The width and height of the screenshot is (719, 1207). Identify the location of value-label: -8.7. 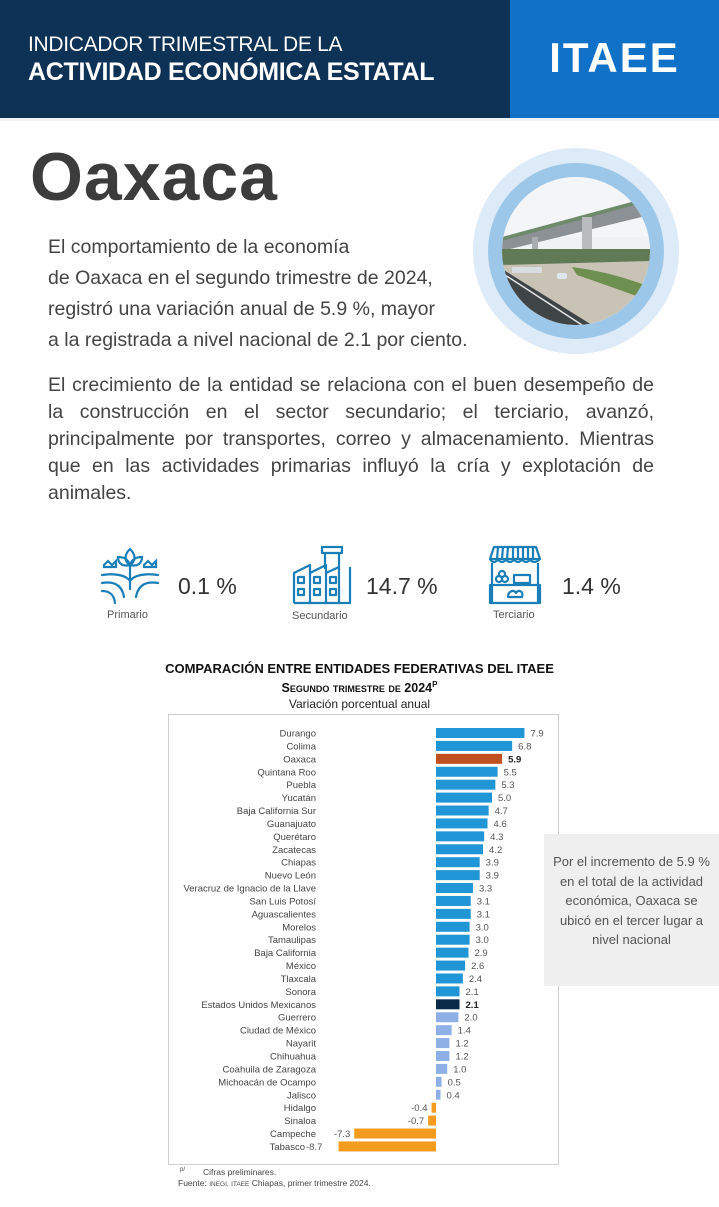
(314, 1147).